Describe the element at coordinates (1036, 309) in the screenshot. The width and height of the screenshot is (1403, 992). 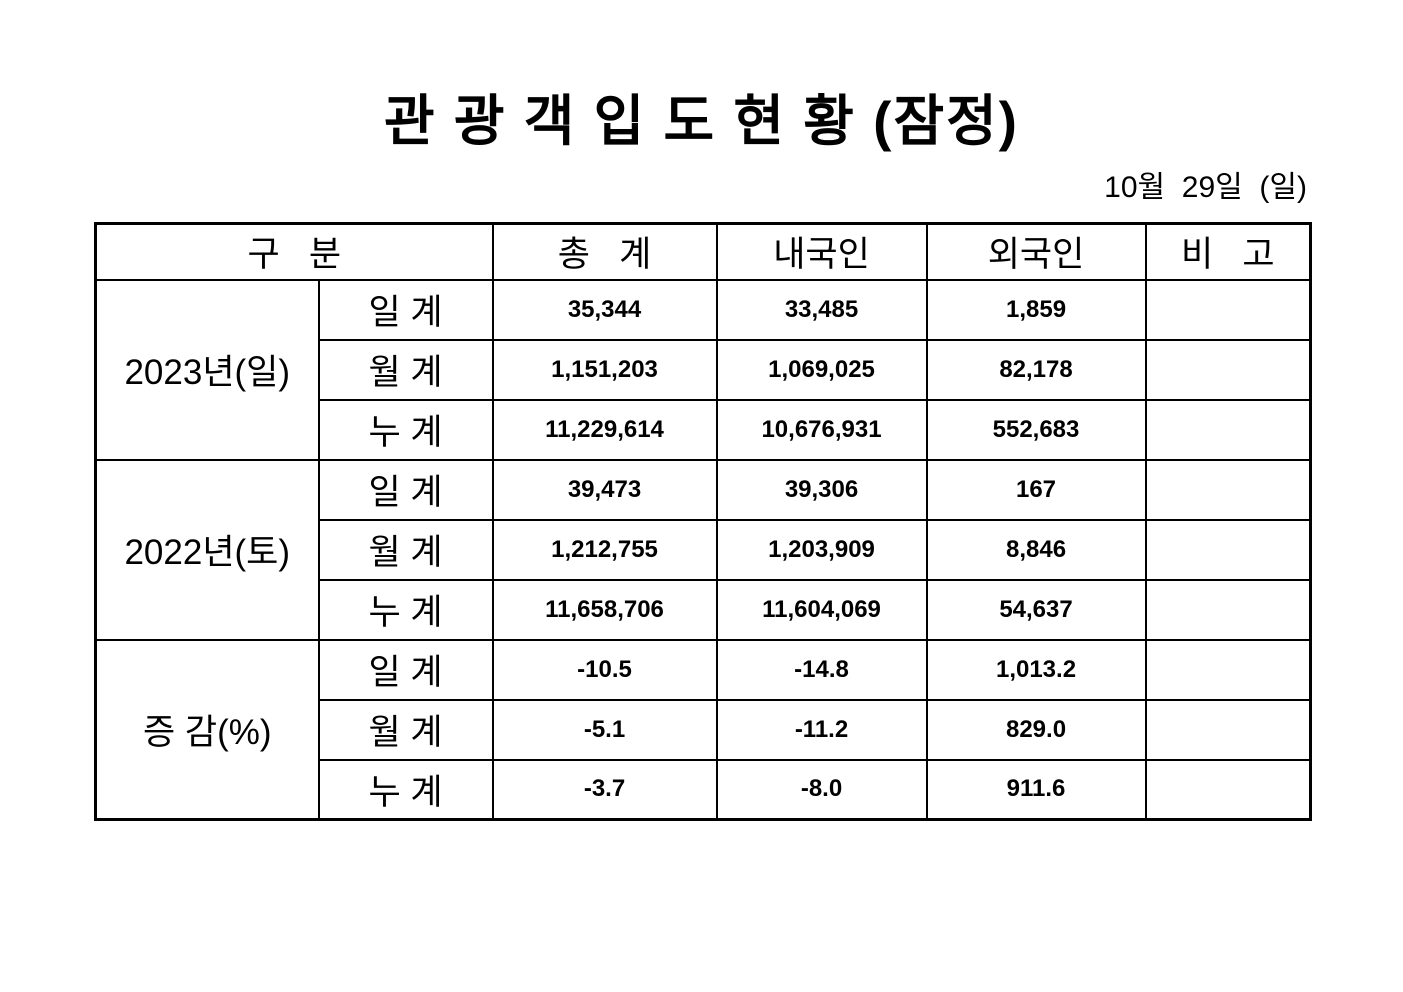
I see `foreign-value: 1,859` at that location.